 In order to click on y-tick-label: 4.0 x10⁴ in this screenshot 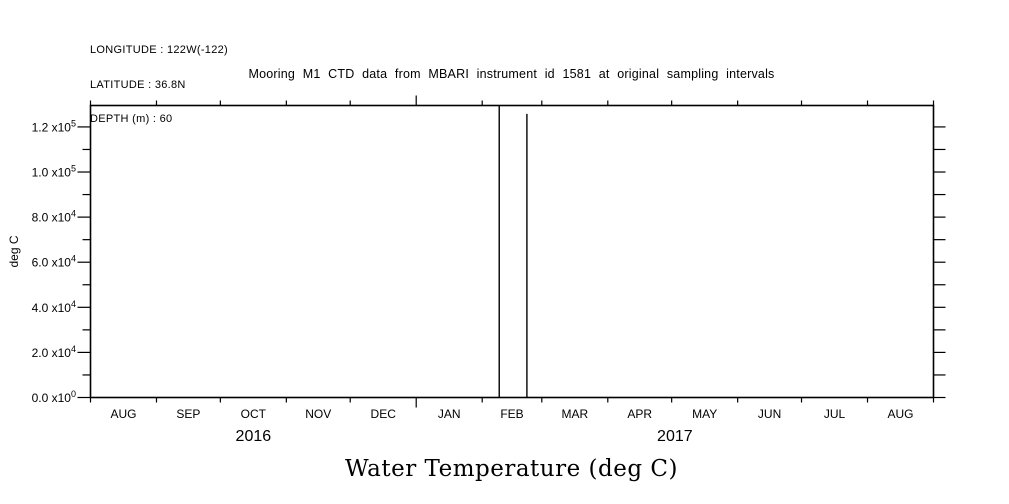, I will do `click(54, 307)`.